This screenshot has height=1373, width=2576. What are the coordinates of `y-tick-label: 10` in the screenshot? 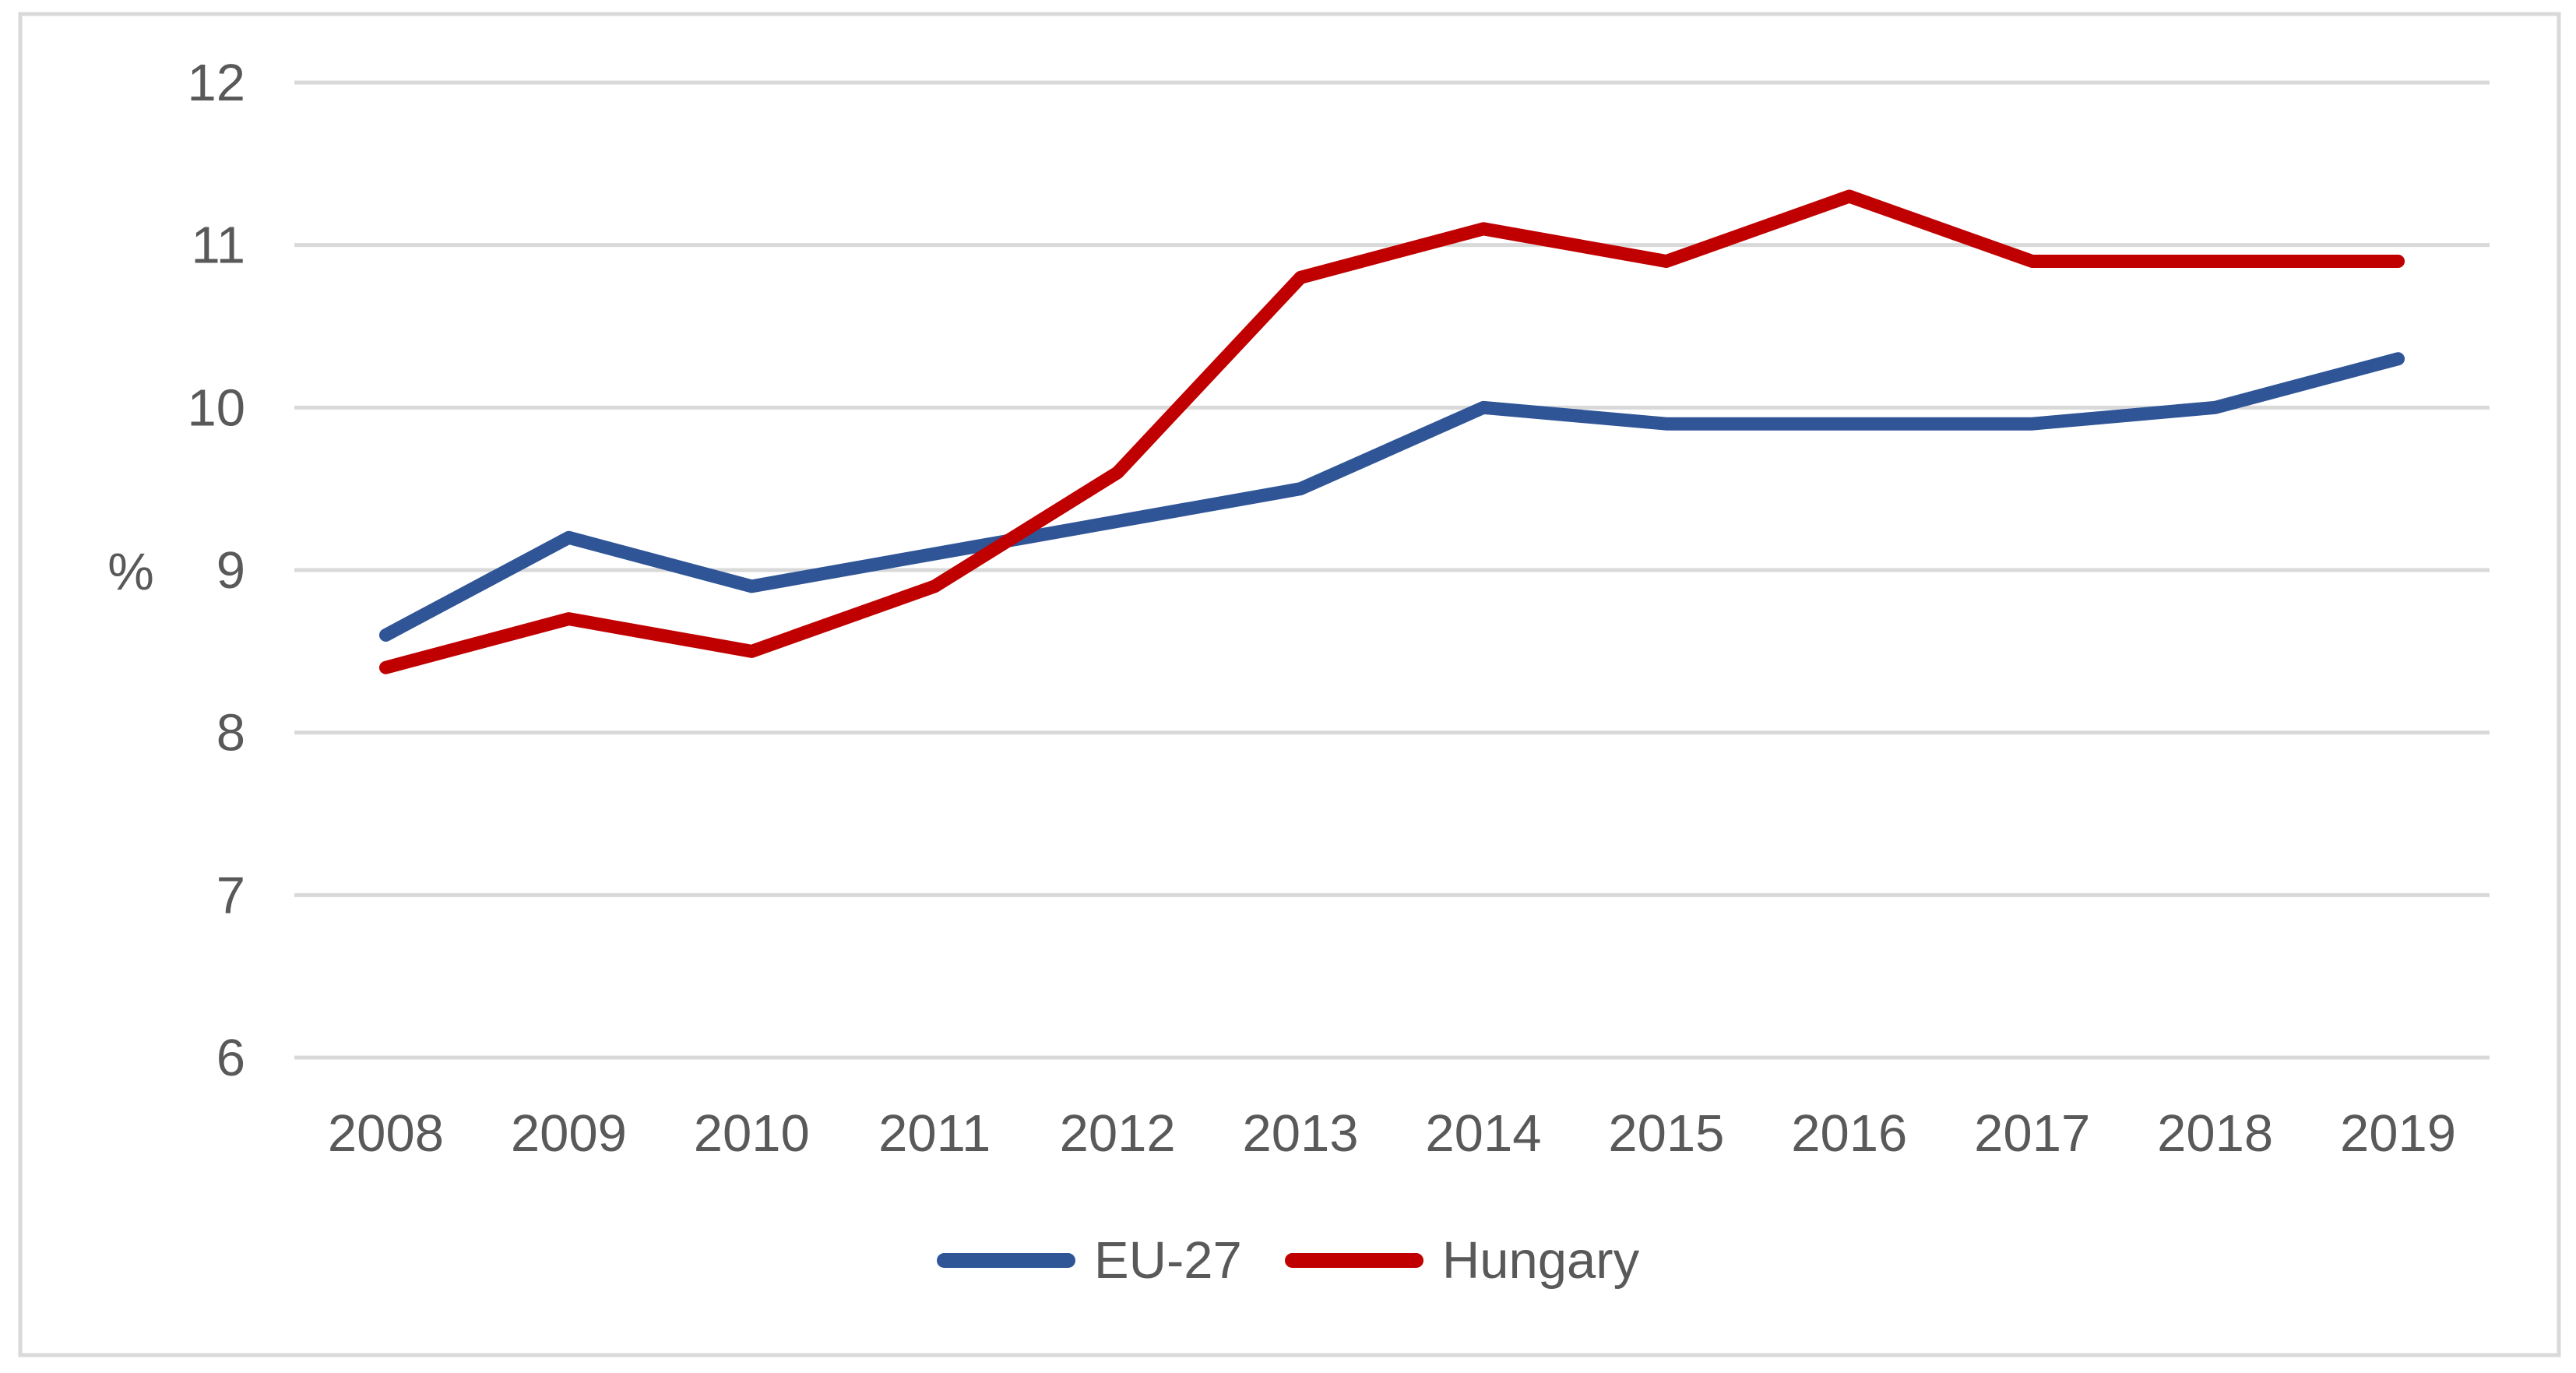 It's located at (216, 407).